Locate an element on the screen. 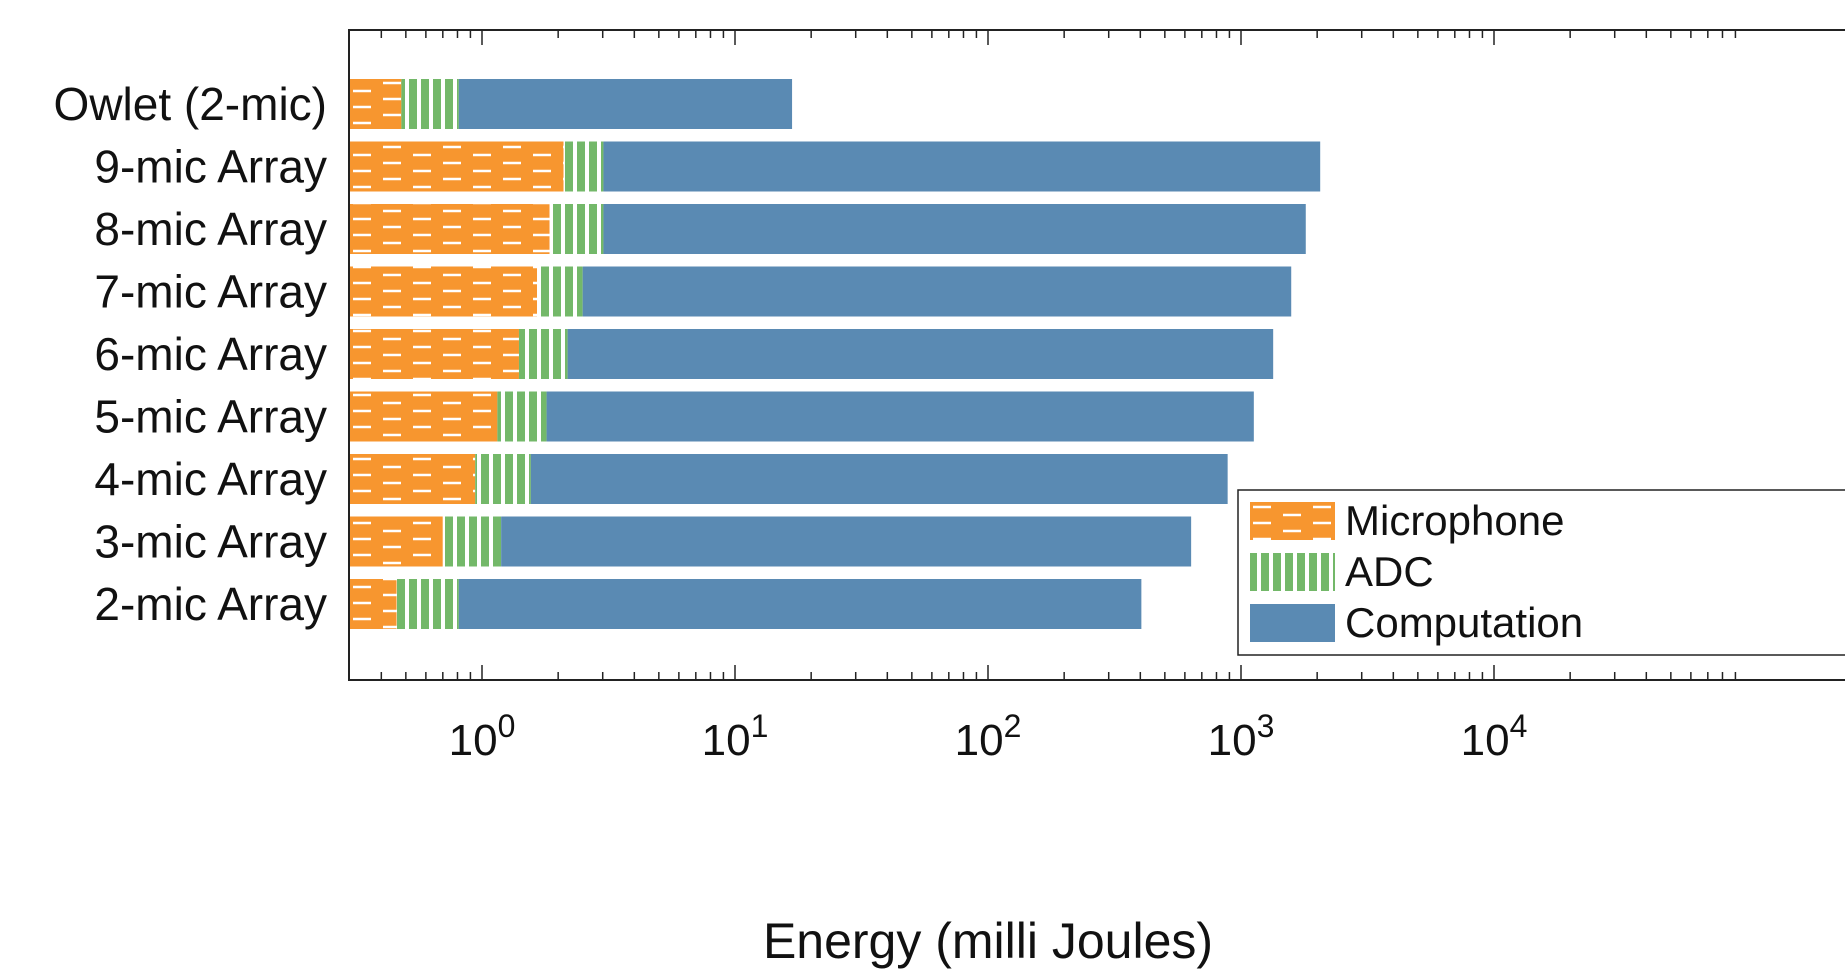 The height and width of the screenshot is (970, 1845). x-tick-label: 10⁴ is located at coordinates (1494, 736).